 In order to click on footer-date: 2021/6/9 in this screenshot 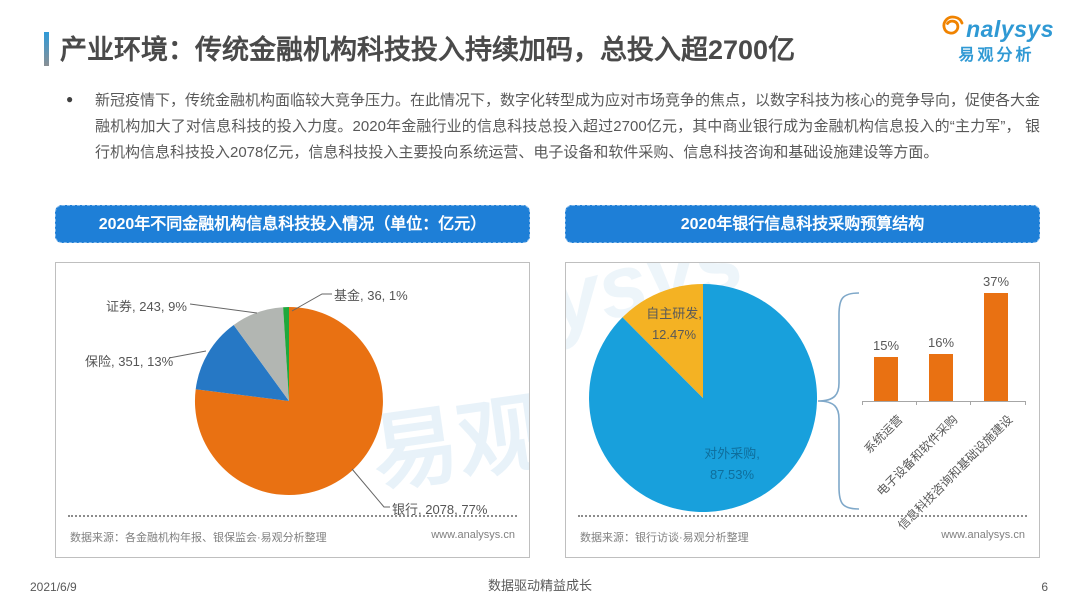, I will do `click(53, 587)`.